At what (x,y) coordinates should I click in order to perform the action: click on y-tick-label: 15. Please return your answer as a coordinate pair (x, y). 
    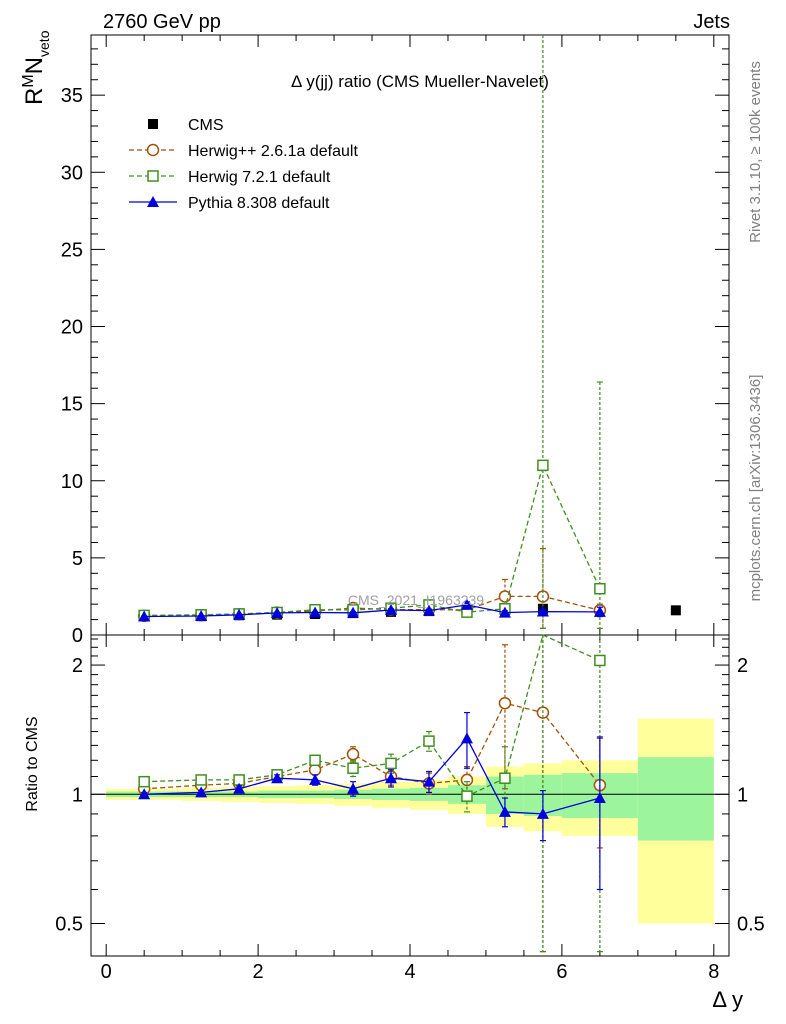
    Looking at the image, I should click on (72, 405).